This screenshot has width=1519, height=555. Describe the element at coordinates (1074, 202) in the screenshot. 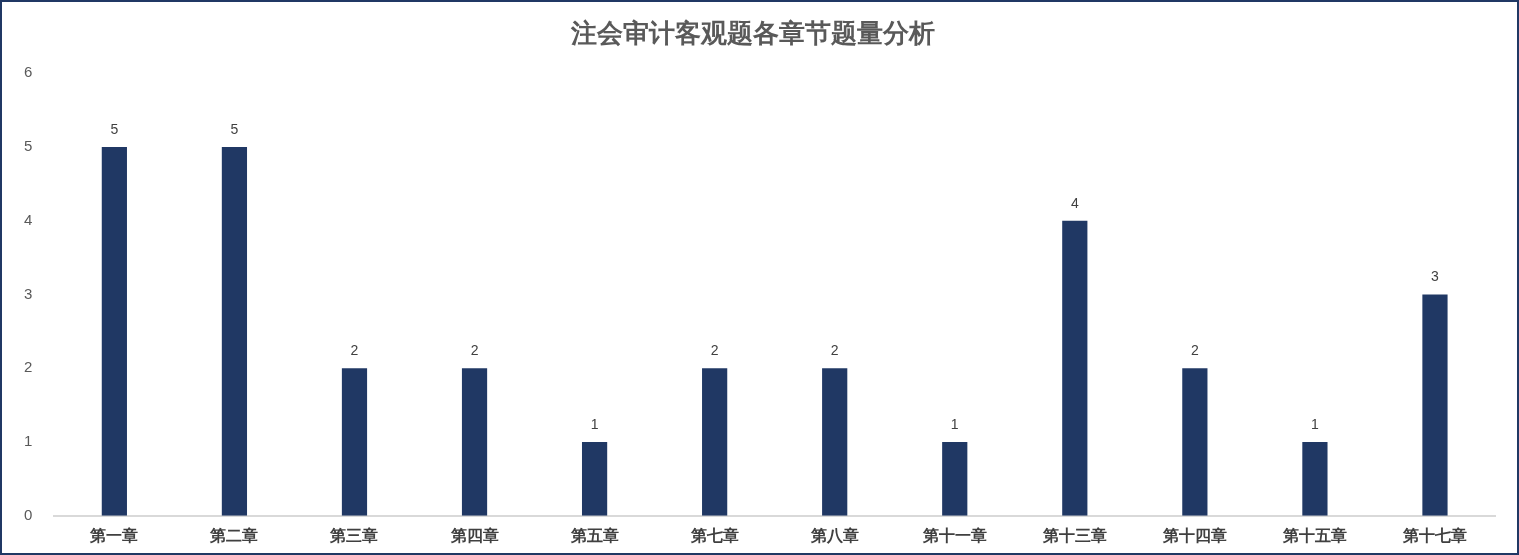

I see `data-label: 4` at that location.